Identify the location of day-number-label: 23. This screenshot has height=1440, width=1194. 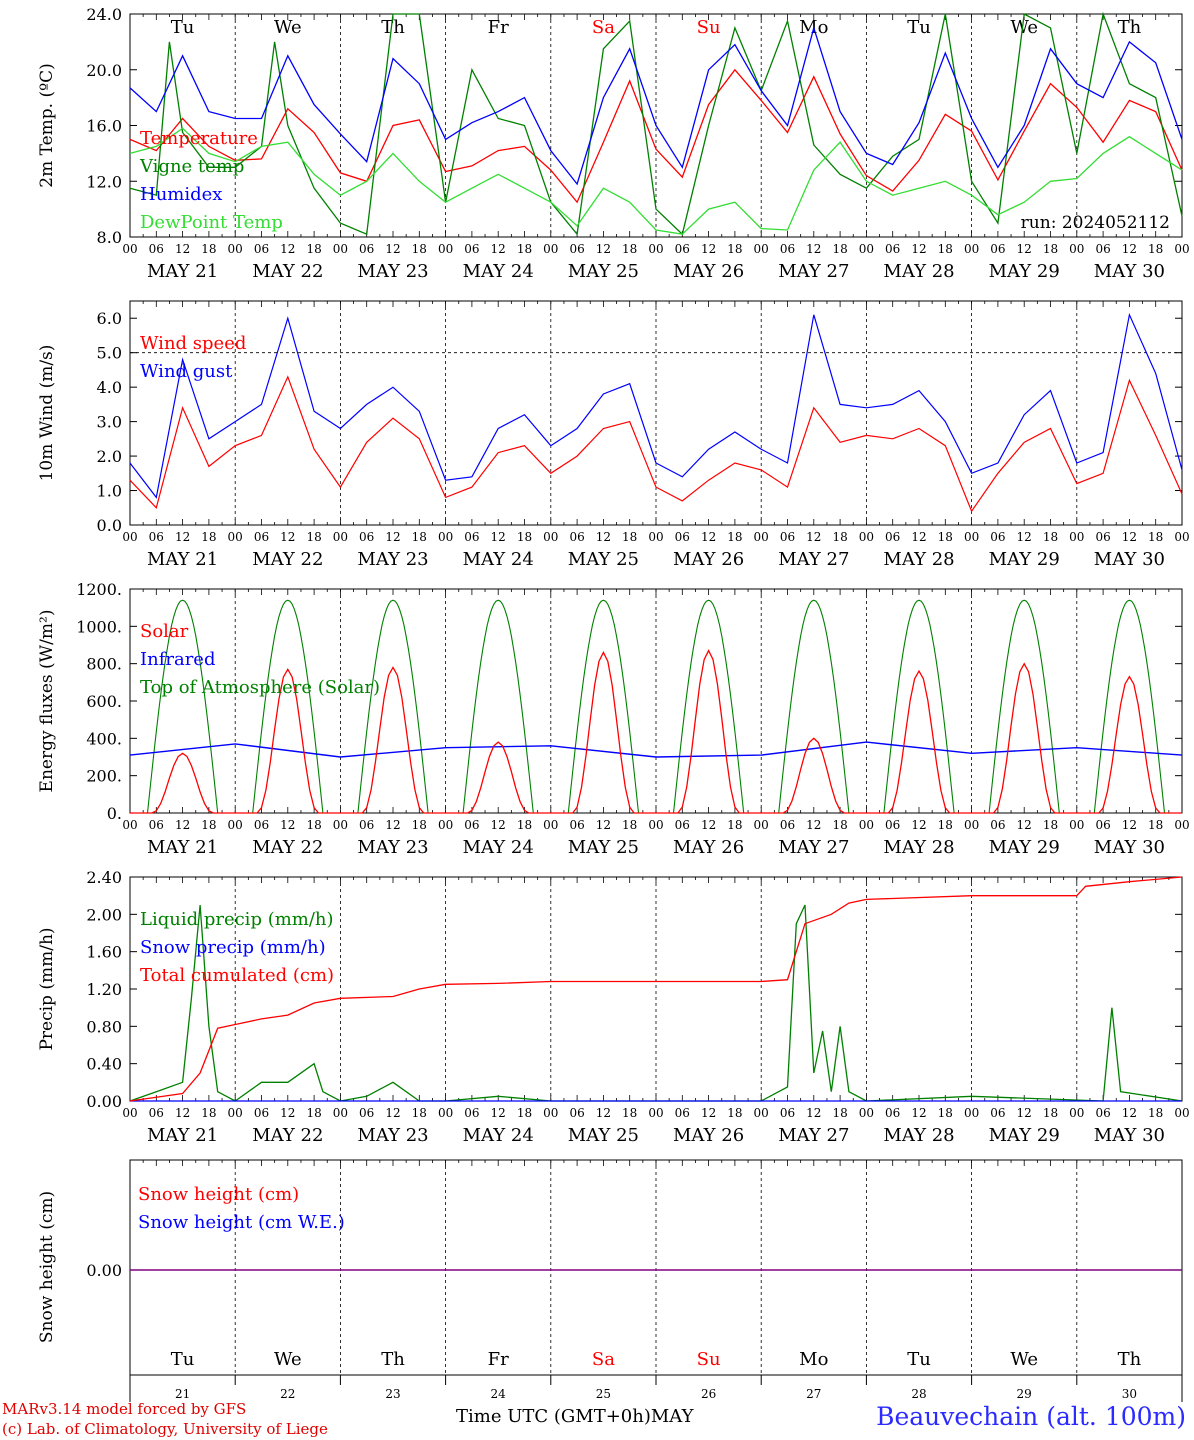
(392, 1394).